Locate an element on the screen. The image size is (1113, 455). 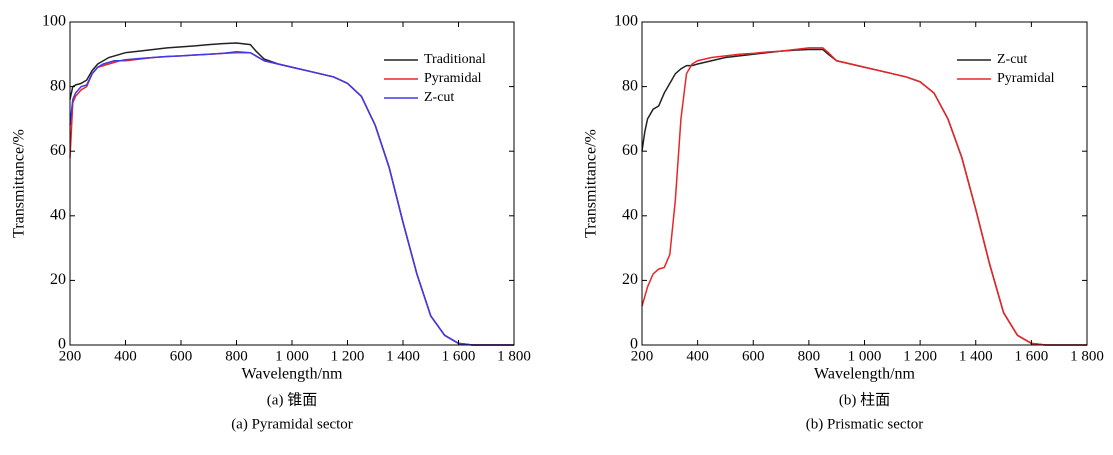
caption: (b) 柱面 is located at coordinates (864, 399).